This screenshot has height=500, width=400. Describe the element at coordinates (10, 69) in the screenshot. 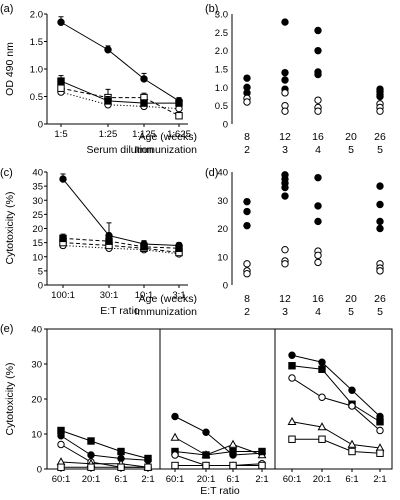

I see `panel-a-y-label: OD 490 nm` at that location.